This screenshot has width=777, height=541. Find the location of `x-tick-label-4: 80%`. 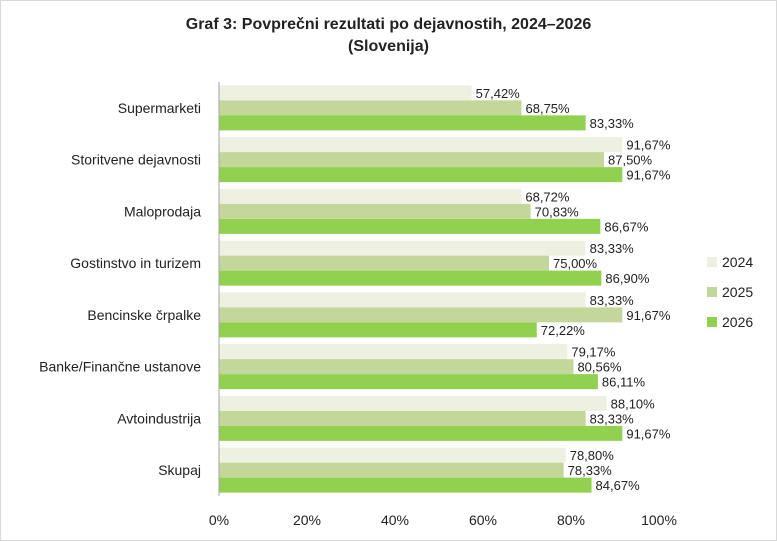

x-tick-label-4: 80% is located at coordinates (571, 520).